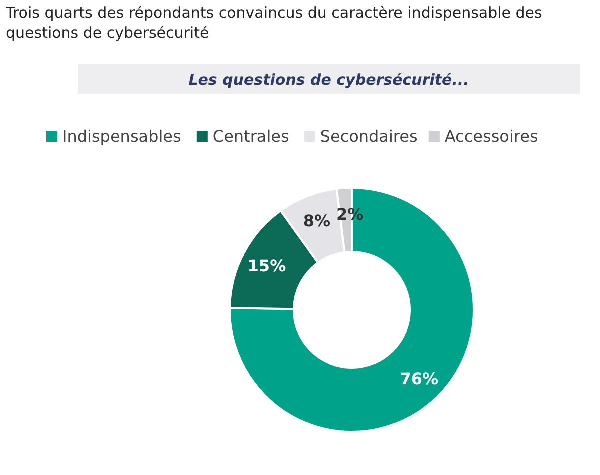 This screenshot has width=600, height=475. Describe the element at coordinates (317, 221) in the screenshot. I see `data-label: 8%` at that location.